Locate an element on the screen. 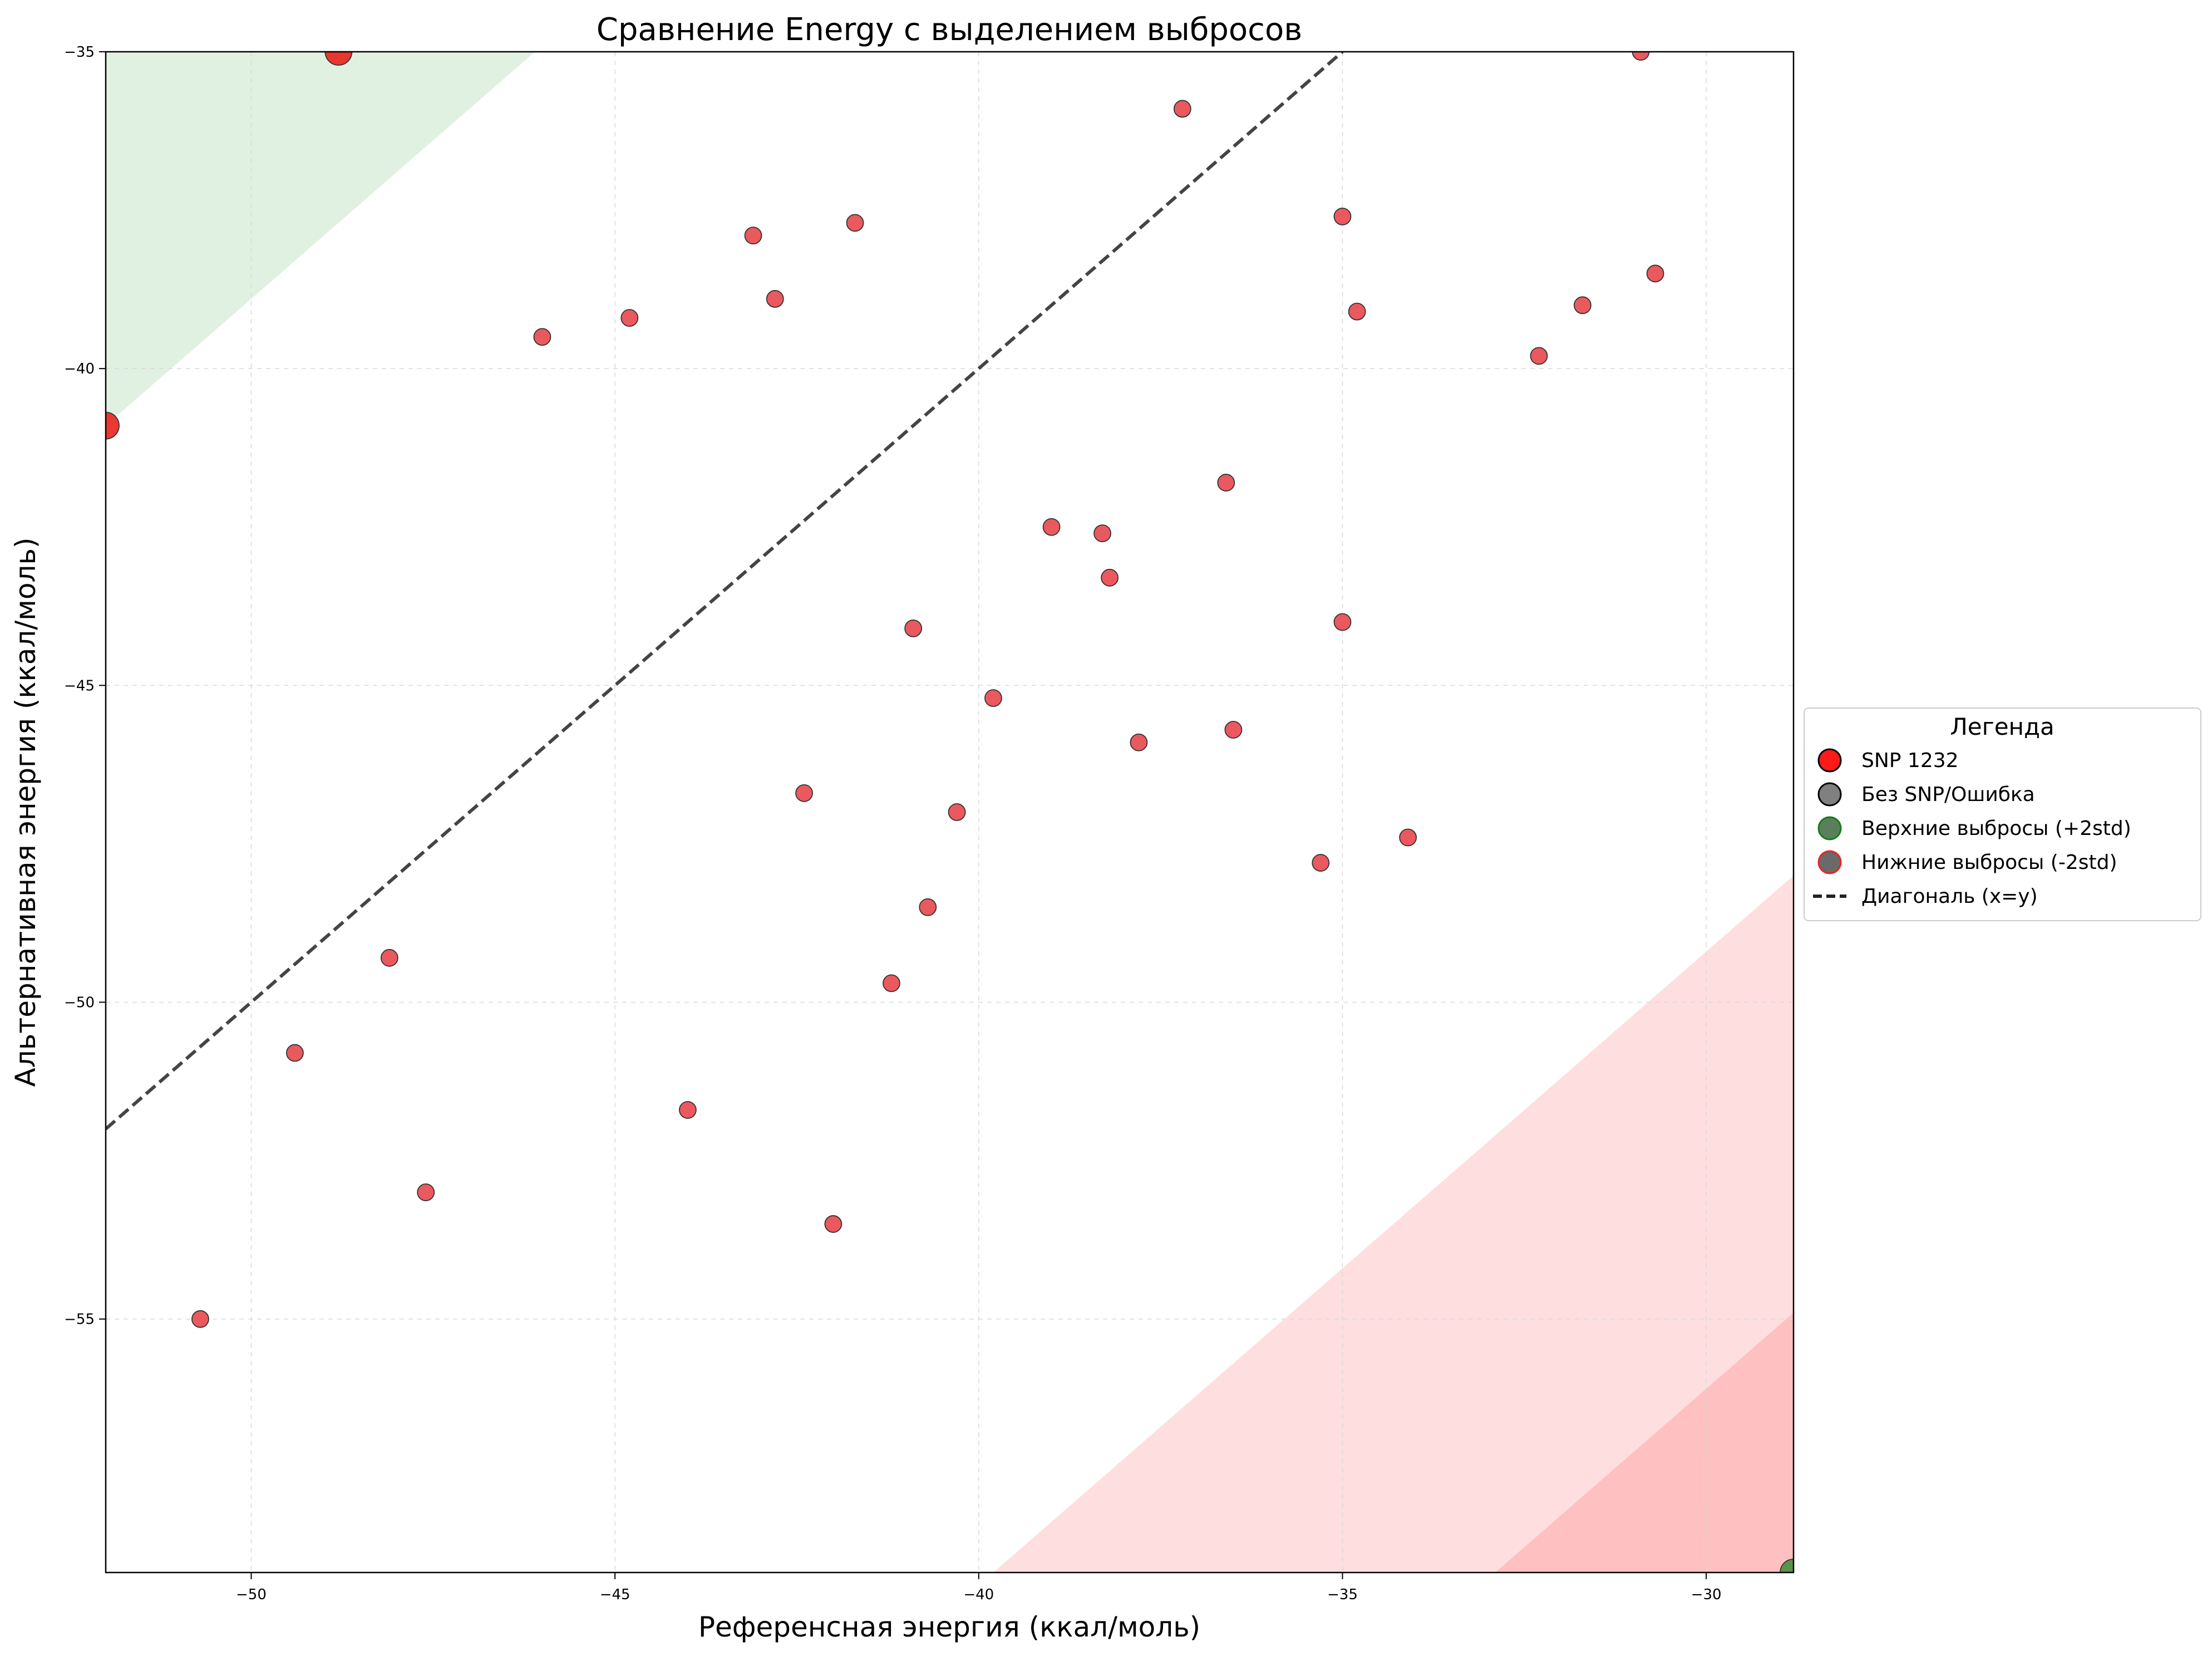 Image resolution: width=2212 pixels, height=1656 pixels. legend-label: Без SNP/Ошибка is located at coordinates (1948, 794).